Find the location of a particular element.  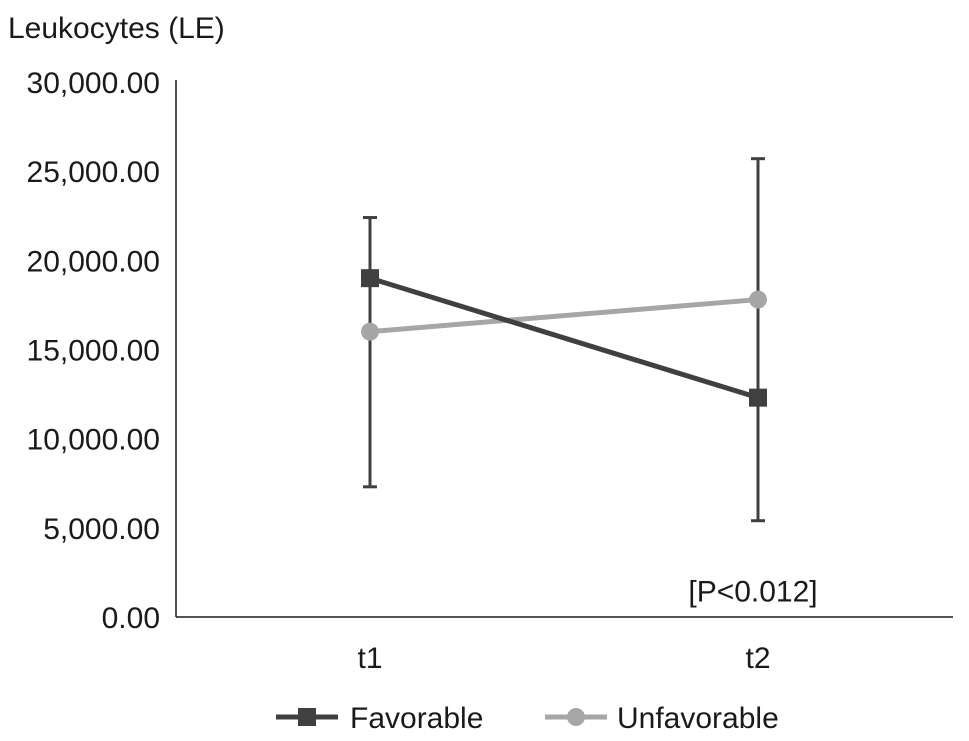

series-line-favorable is located at coordinates (564, 338).